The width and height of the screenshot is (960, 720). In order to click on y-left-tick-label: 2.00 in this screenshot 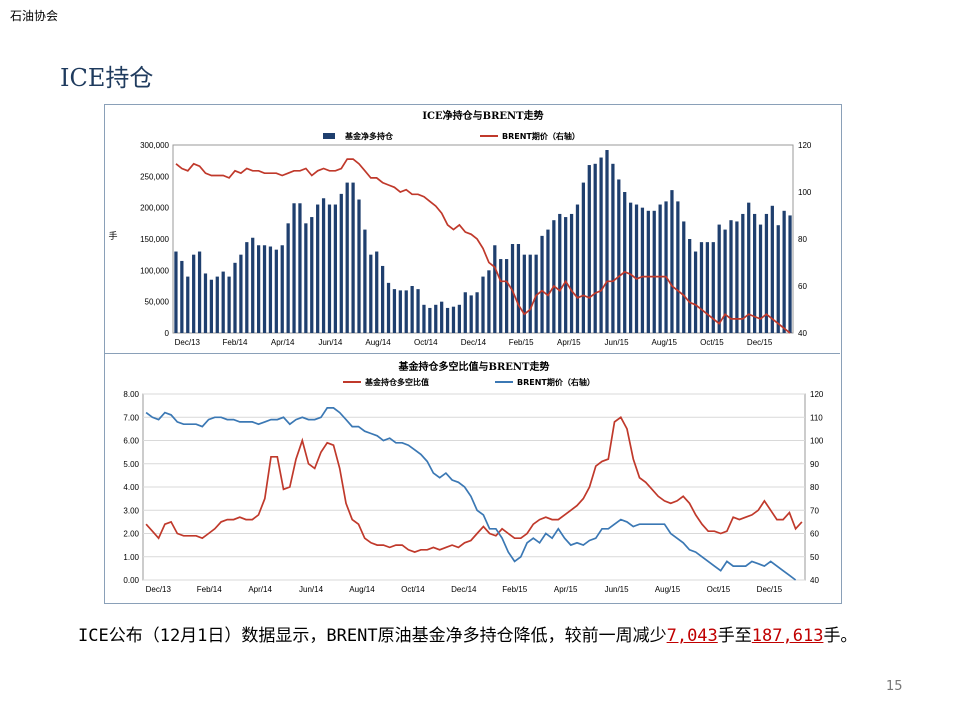, I will do `click(131, 534)`.